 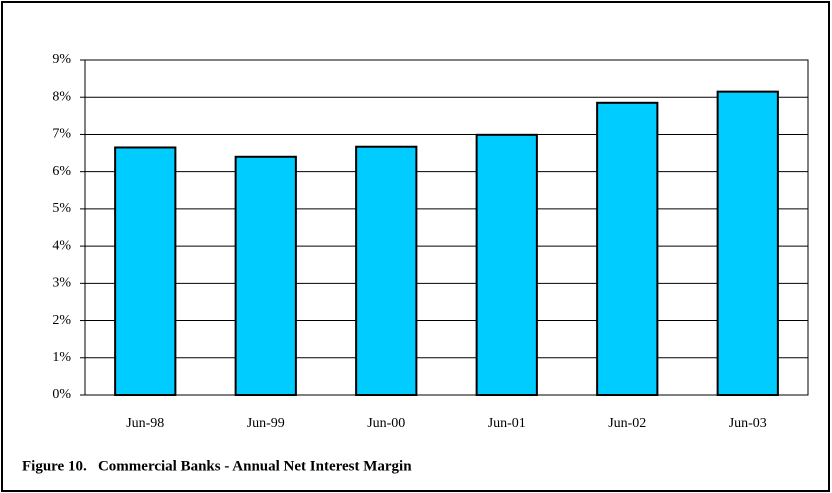 What do you see at coordinates (748, 423) in the screenshot?
I see `x-tick-label: Jun-03` at bounding box center [748, 423].